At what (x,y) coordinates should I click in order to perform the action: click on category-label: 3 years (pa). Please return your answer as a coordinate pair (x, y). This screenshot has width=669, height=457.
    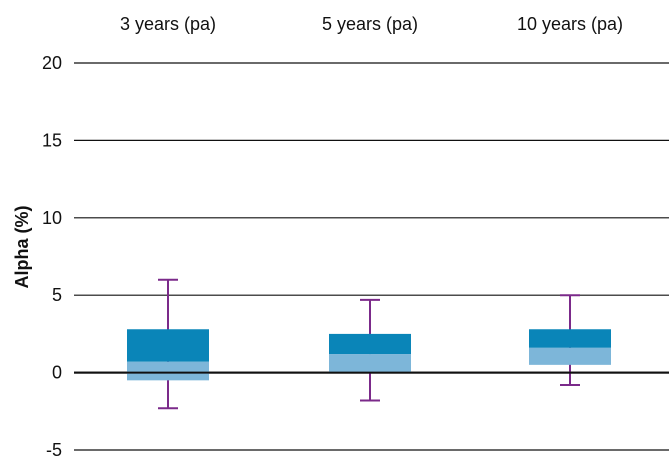
    Looking at the image, I should click on (168, 24).